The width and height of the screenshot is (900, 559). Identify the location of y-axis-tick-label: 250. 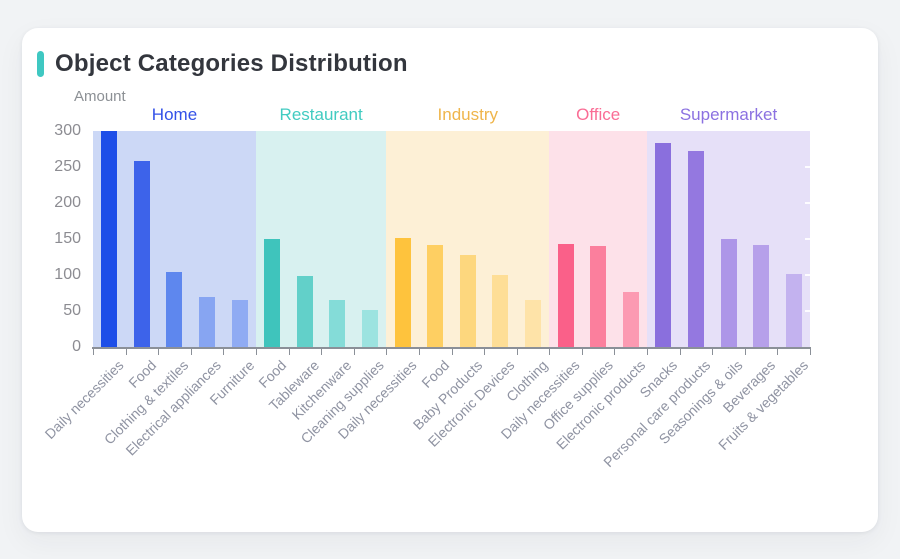
(67, 166).